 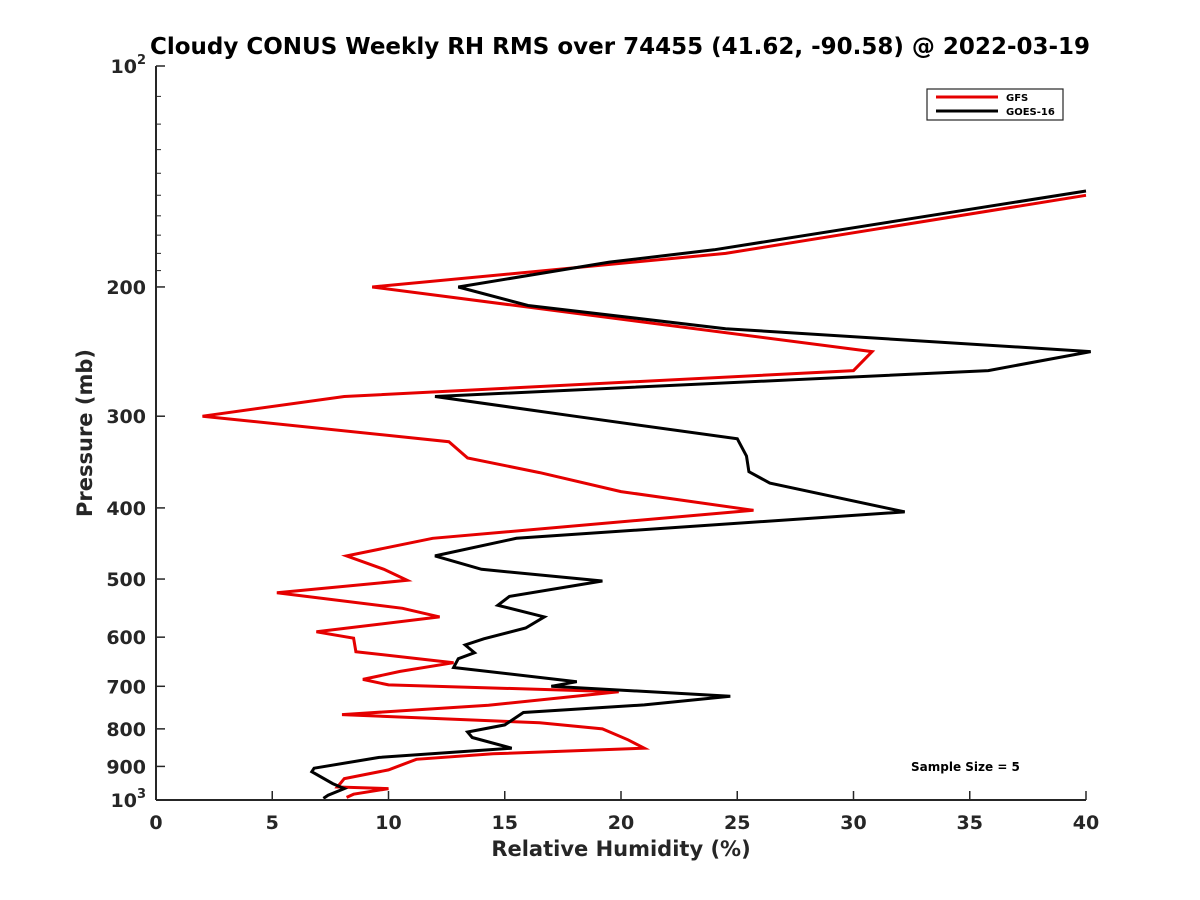 I want to click on y-tick-label: 200, so click(x=126, y=288).